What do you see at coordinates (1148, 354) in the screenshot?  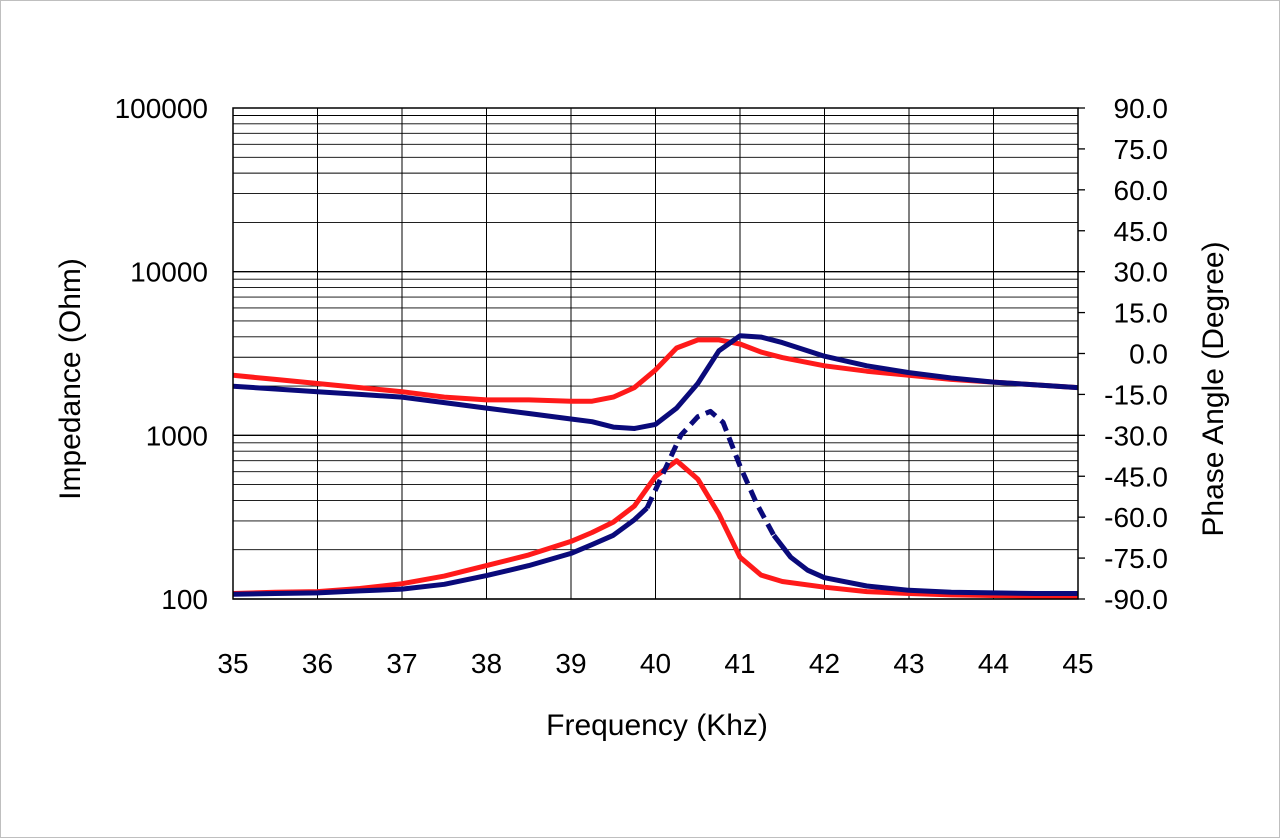 I see `y2-tick-label: 0.0` at bounding box center [1148, 354].